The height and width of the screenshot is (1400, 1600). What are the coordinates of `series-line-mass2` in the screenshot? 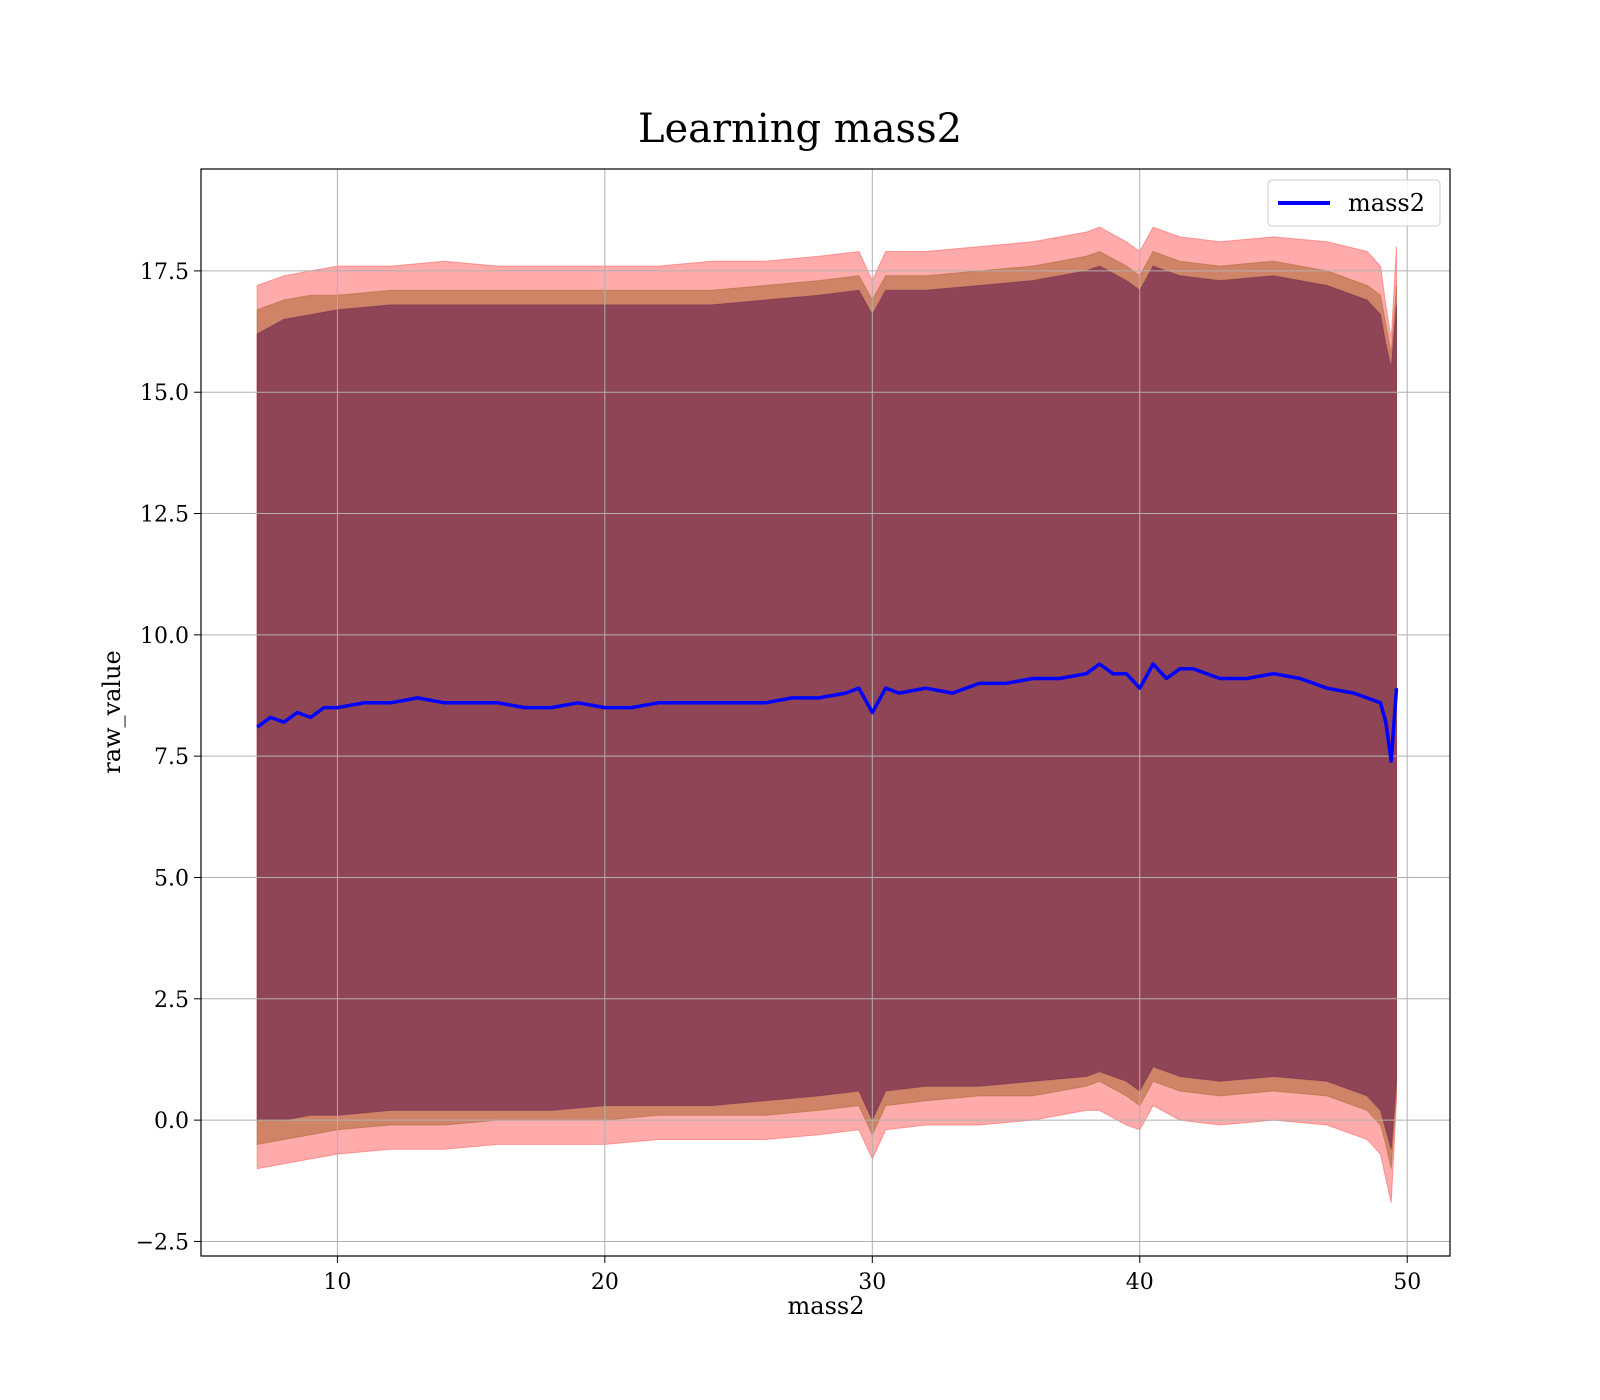 It's located at (827, 712).